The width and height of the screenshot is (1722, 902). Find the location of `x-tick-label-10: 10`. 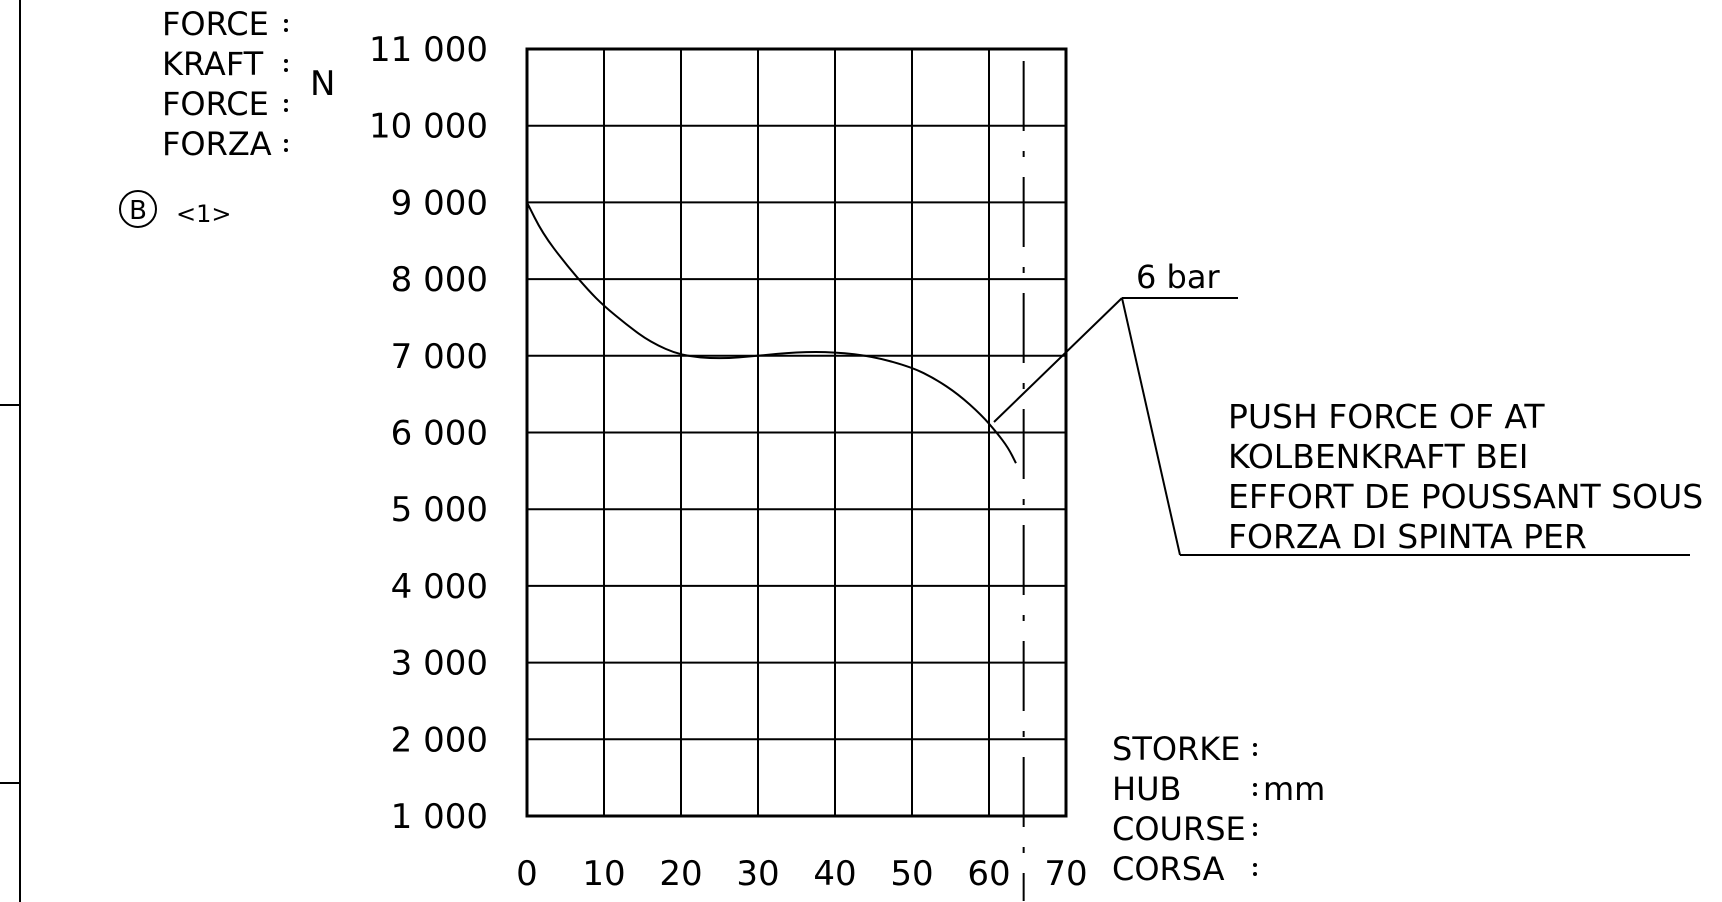

x-tick-label-10: 10 is located at coordinates (603, 874).